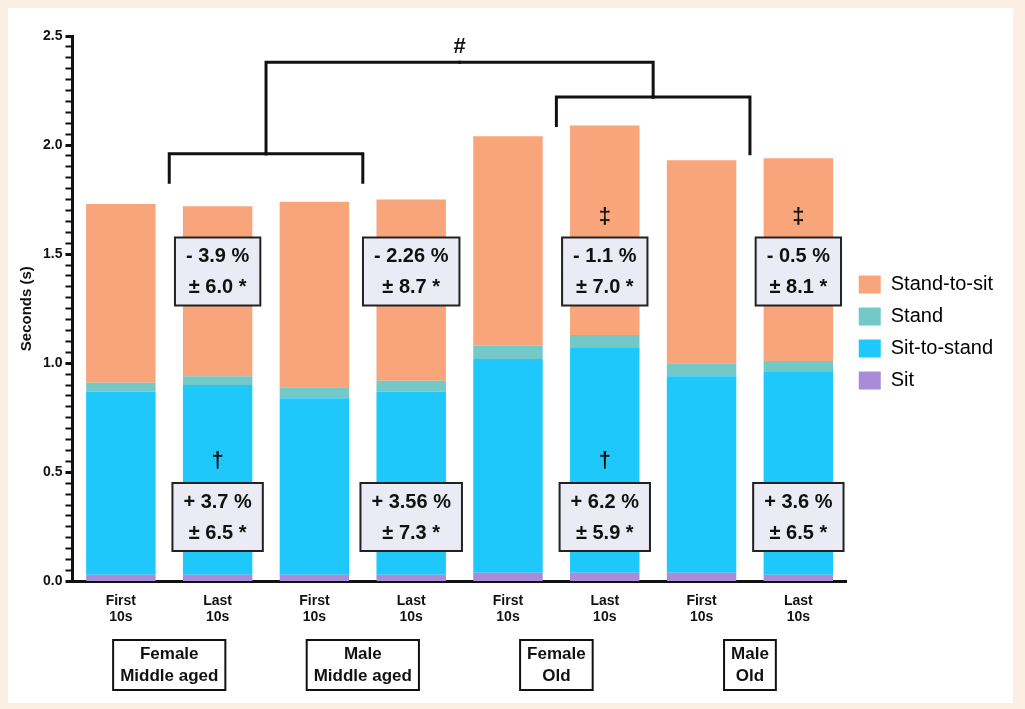 This screenshot has height=709, width=1025. What do you see at coordinates (941, 347) in the screenshot?
I see `legend-label: Sit-to-stand` at bounding box center [941, 347].